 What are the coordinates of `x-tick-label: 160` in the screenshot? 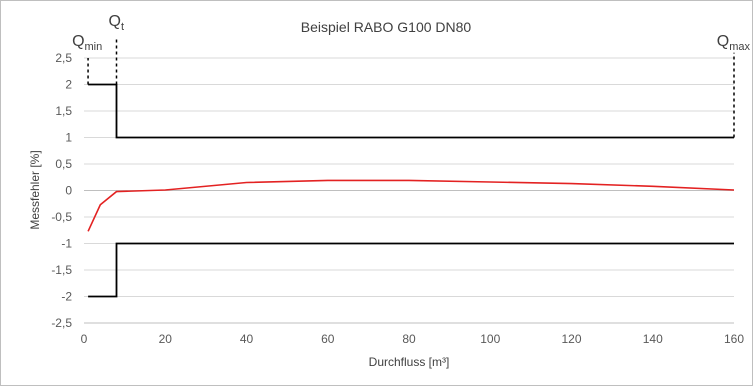 It's located at (734, 339).